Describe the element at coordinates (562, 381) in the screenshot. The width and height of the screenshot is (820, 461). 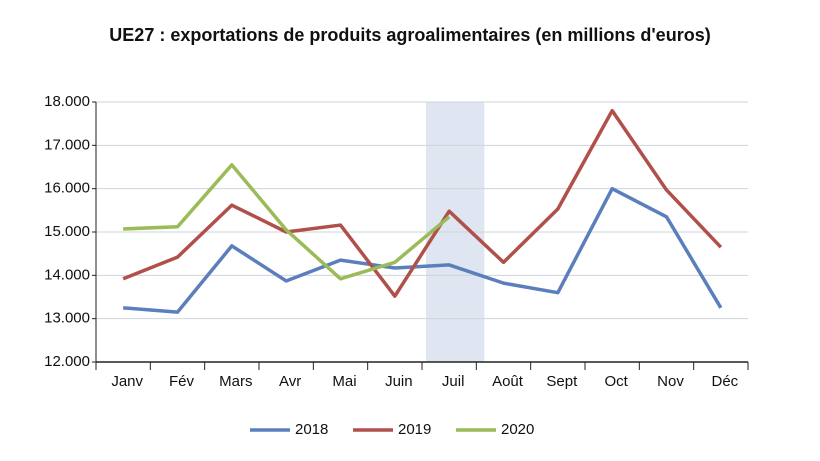
I see `x-tick-label: Sept` at that location.